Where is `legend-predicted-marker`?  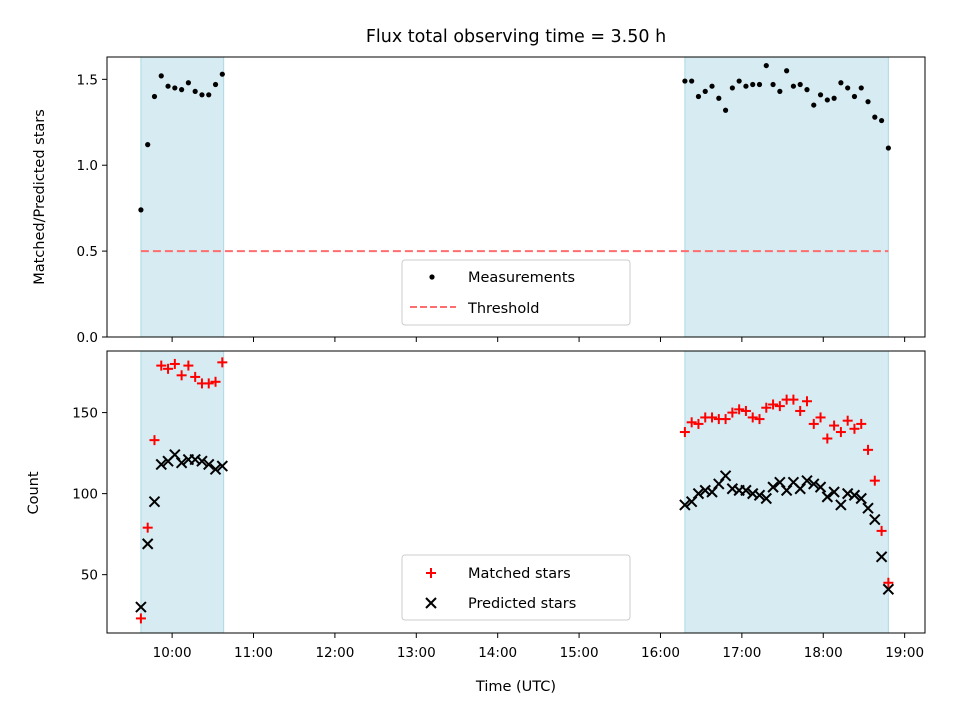 legend-predicted-marker is located at coordinates (431, 603).